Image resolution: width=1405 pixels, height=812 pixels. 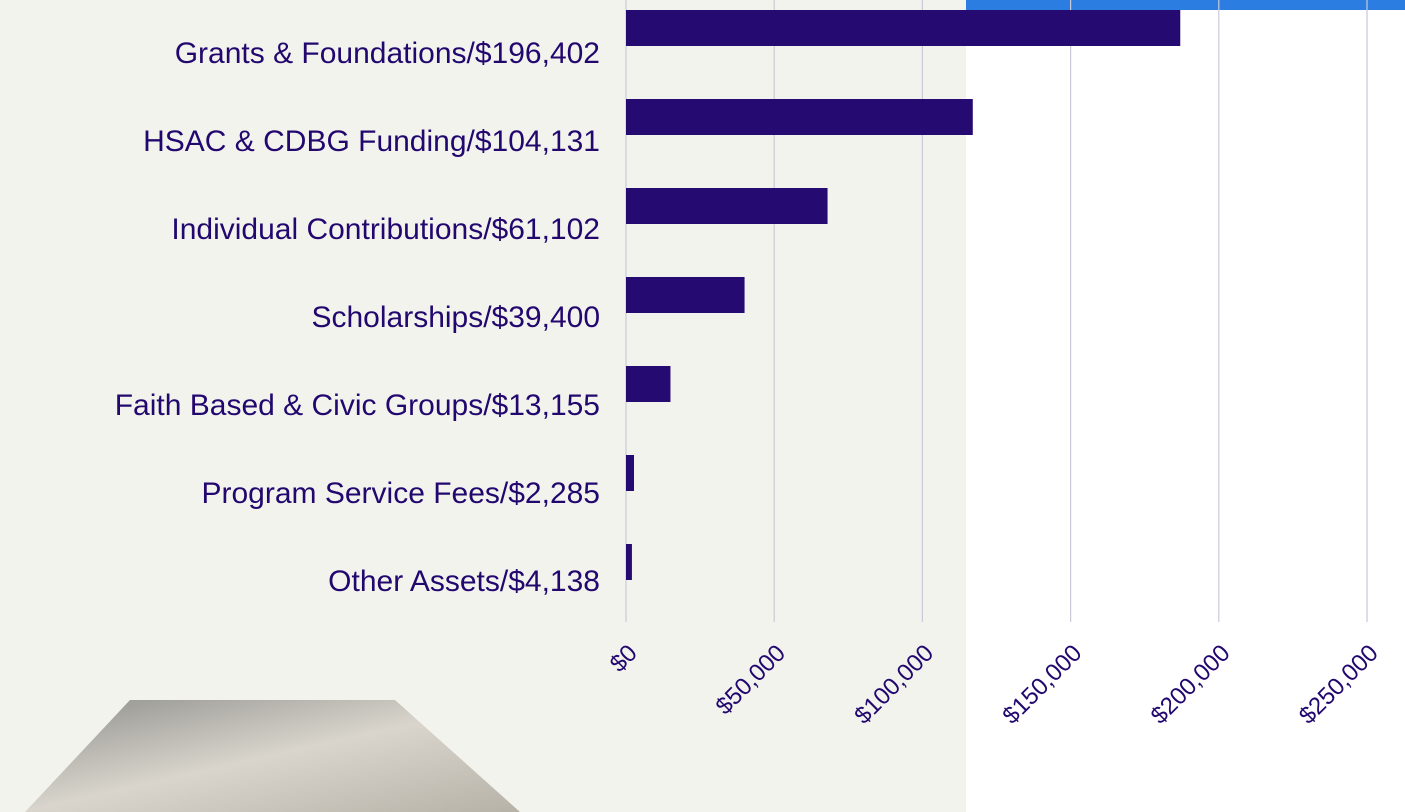 What do you see at coordinates (400, 493) in the screenshot?
I see `y-tick-label: Program Service Fees/$2,285` at bounding box center [400, 493].